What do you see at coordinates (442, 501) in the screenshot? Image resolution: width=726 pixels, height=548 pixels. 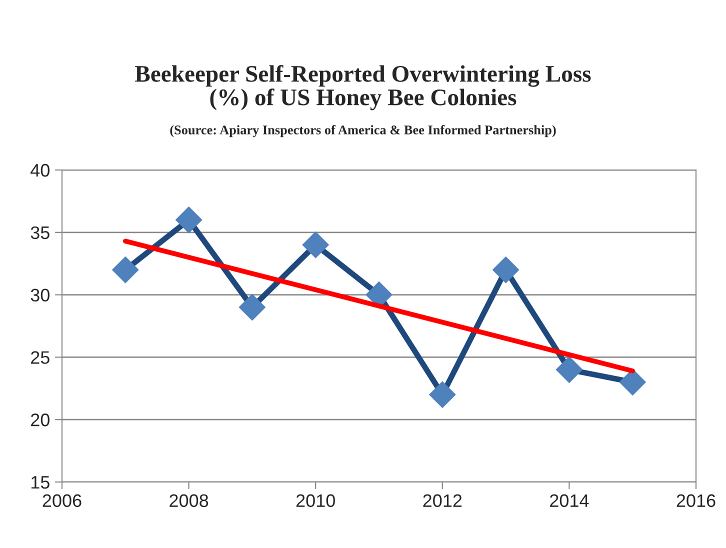 I see `x-tick-label: 2012` at bounding box center [442, 501].